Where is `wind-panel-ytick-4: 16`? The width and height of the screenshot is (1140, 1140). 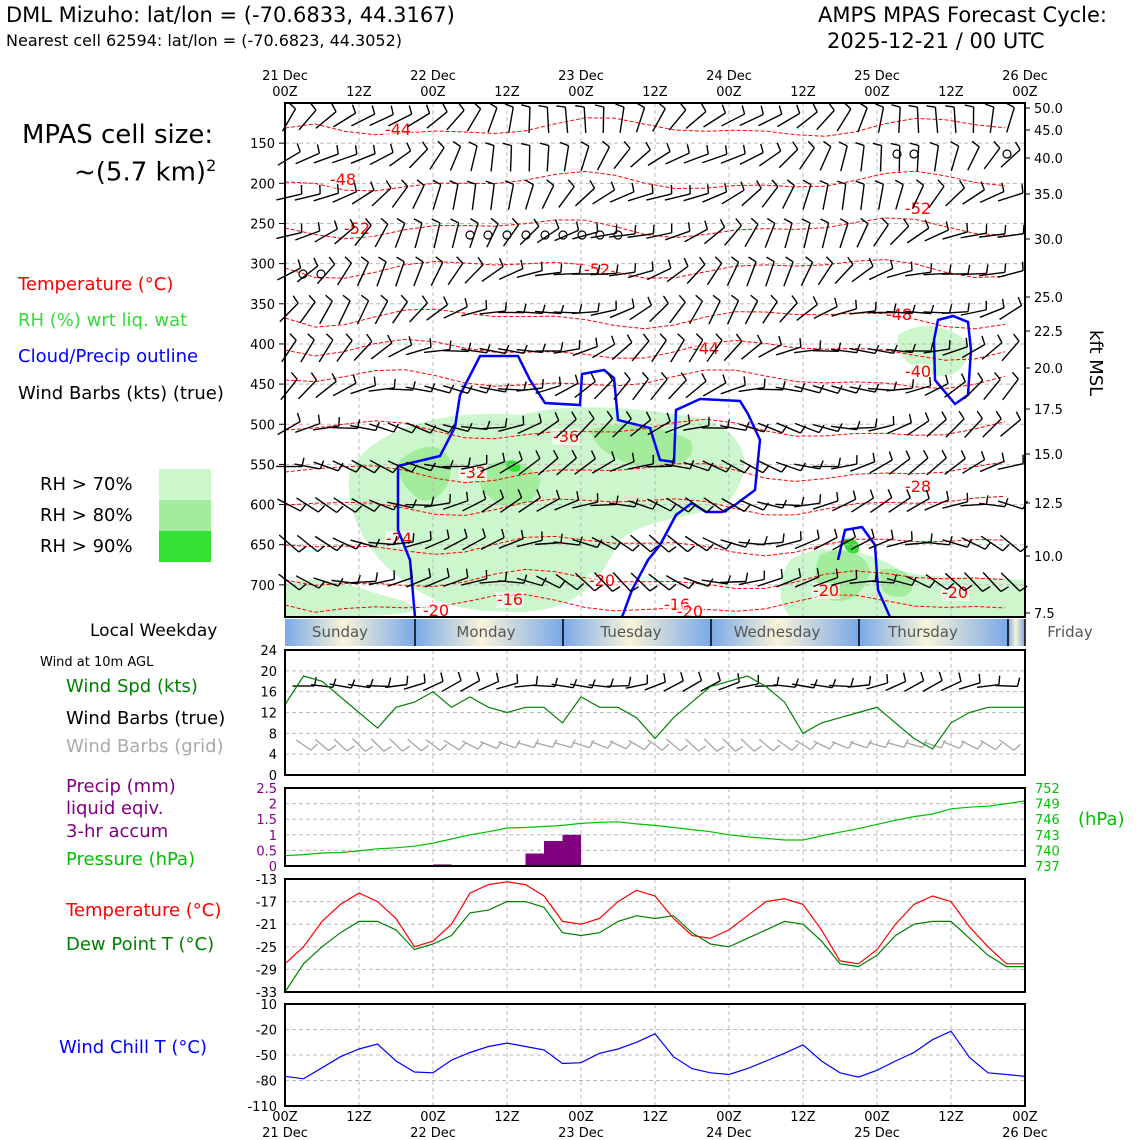
wind-panel-ytick-4: 16 is located at coordinates (268, 693).